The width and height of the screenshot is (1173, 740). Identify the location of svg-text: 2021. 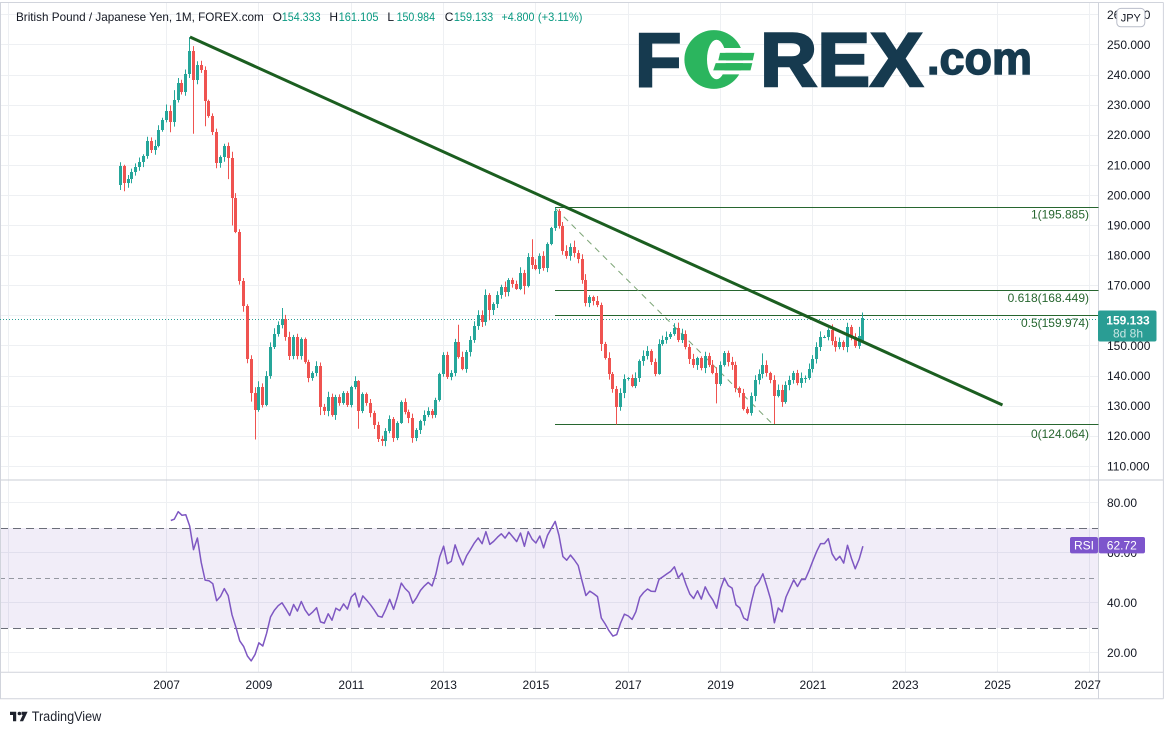
(813, 685).